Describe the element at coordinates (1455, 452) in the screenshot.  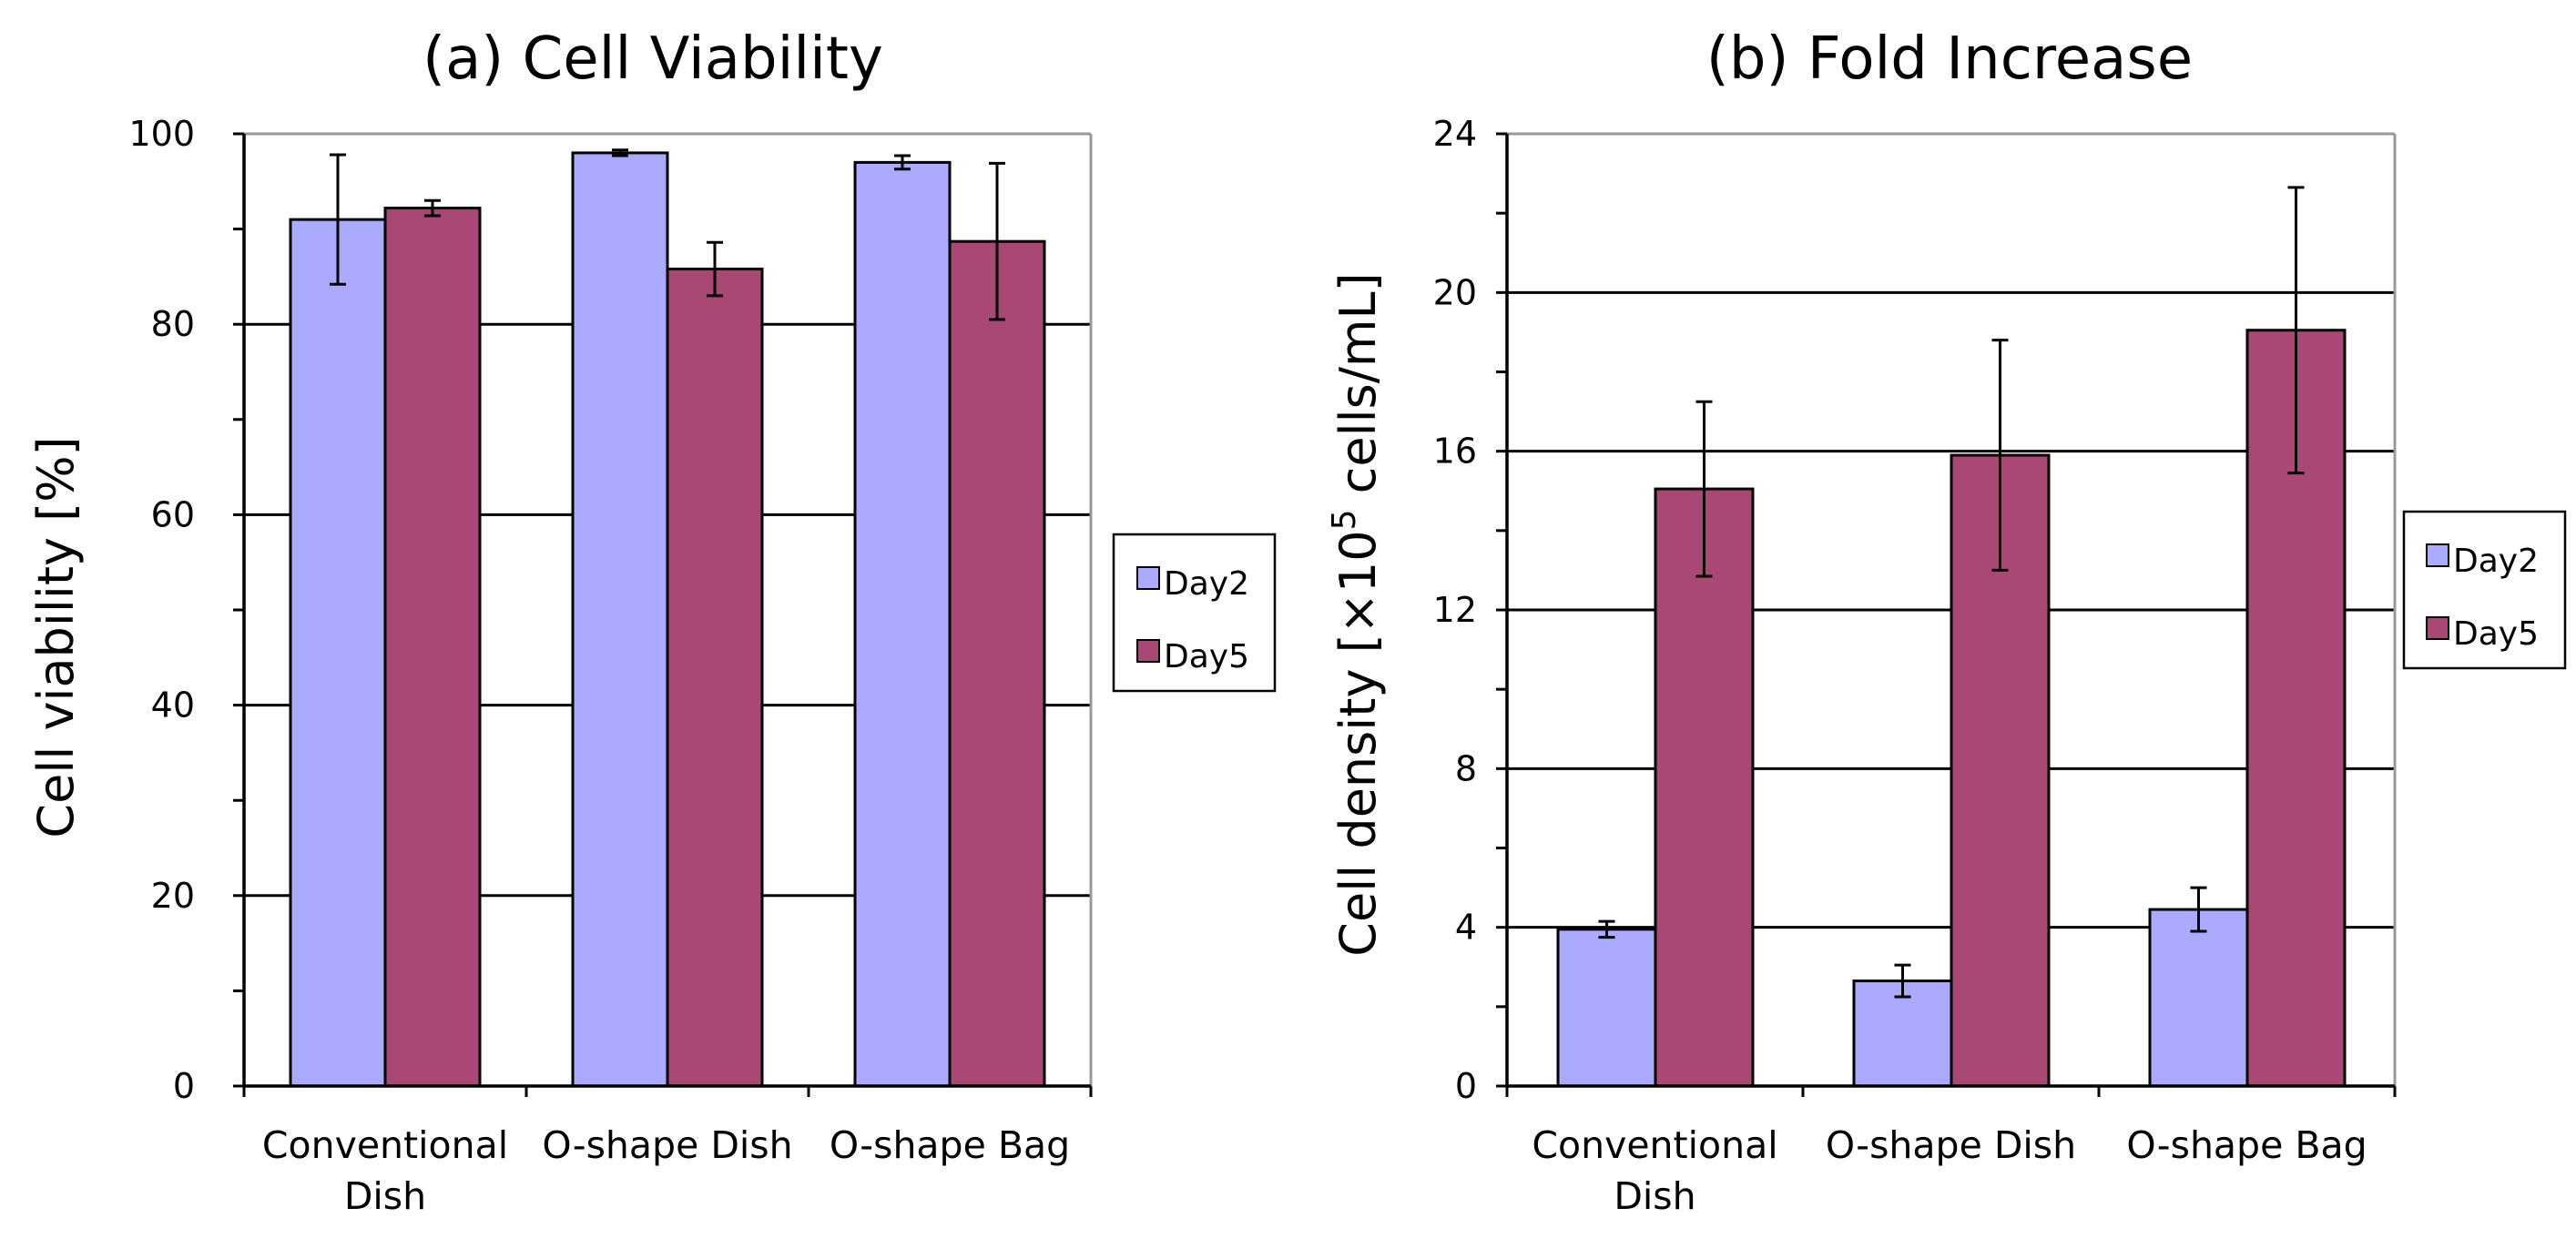
I see `y-tick-label: 16` at that location.